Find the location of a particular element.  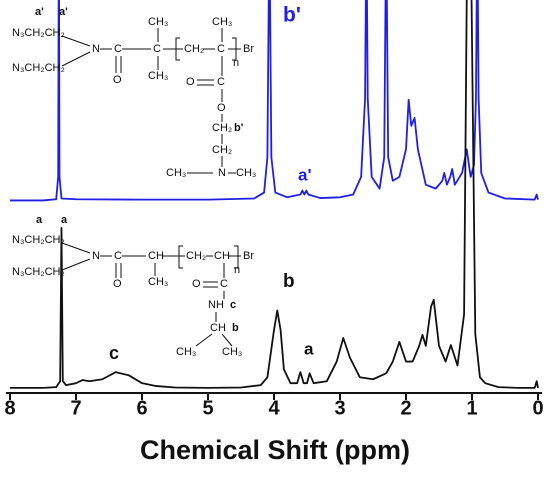

x-tick-label: 6 is located at coordinates (141, 408).